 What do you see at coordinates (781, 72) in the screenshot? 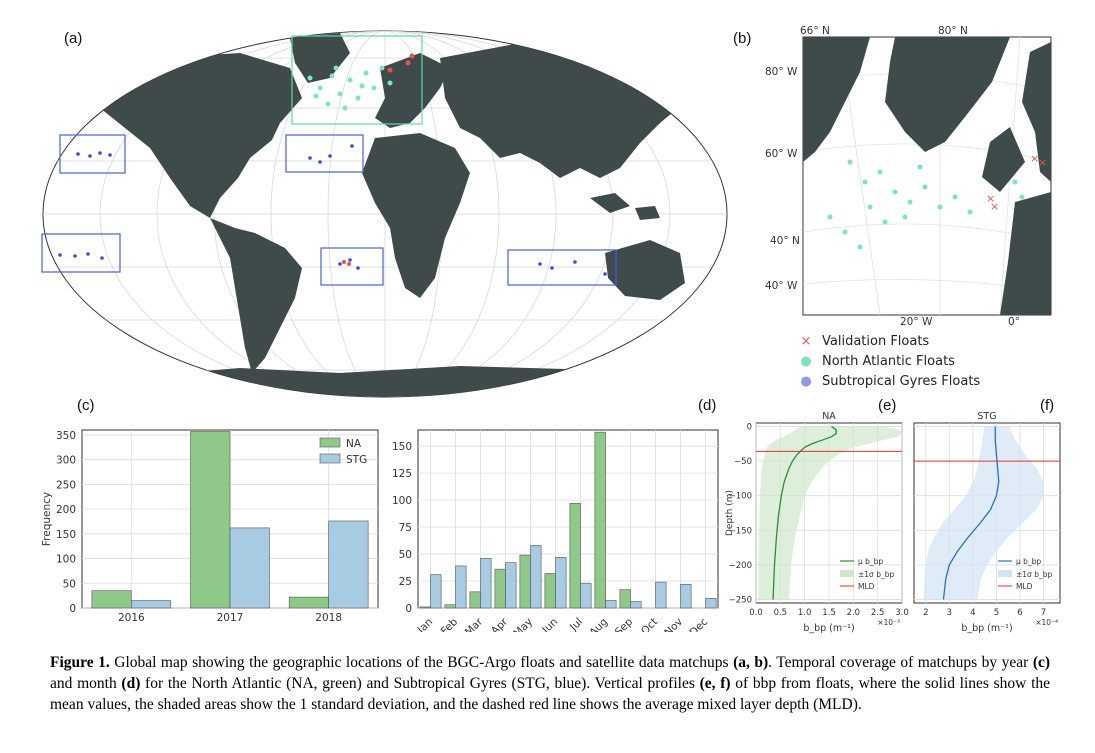
I see `lat-label-80w: 80° W` at bounding box center [781, 72].